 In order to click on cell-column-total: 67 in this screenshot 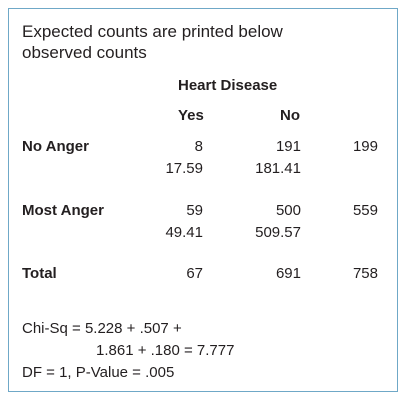, I will do `click(194, 273)`.